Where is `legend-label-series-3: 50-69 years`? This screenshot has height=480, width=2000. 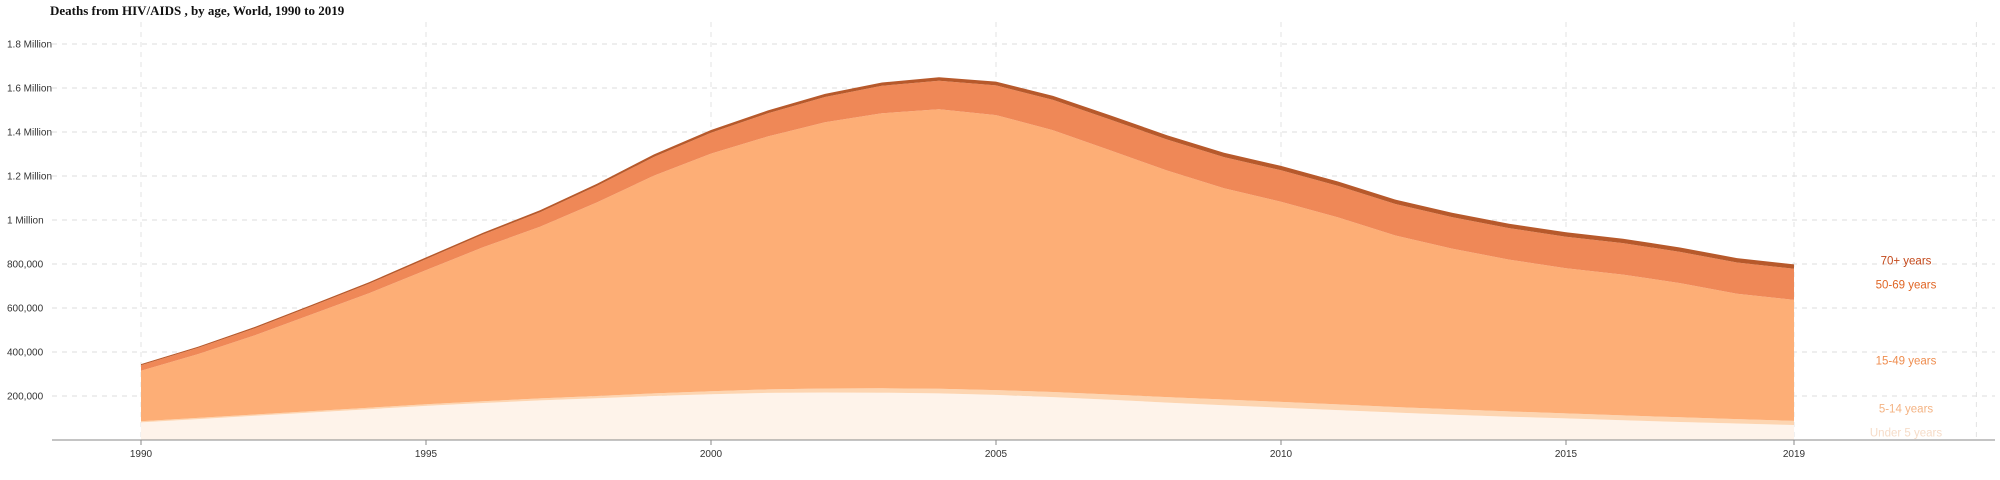 legend-label-series-3: 50-69 years is located at coordinates (1906, 285).